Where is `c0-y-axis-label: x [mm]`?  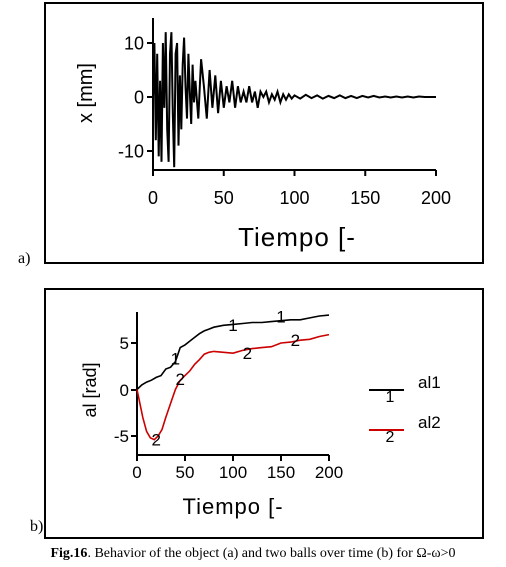 c0-y-axis-label: x [mm] is located at coordinates (86, 93).